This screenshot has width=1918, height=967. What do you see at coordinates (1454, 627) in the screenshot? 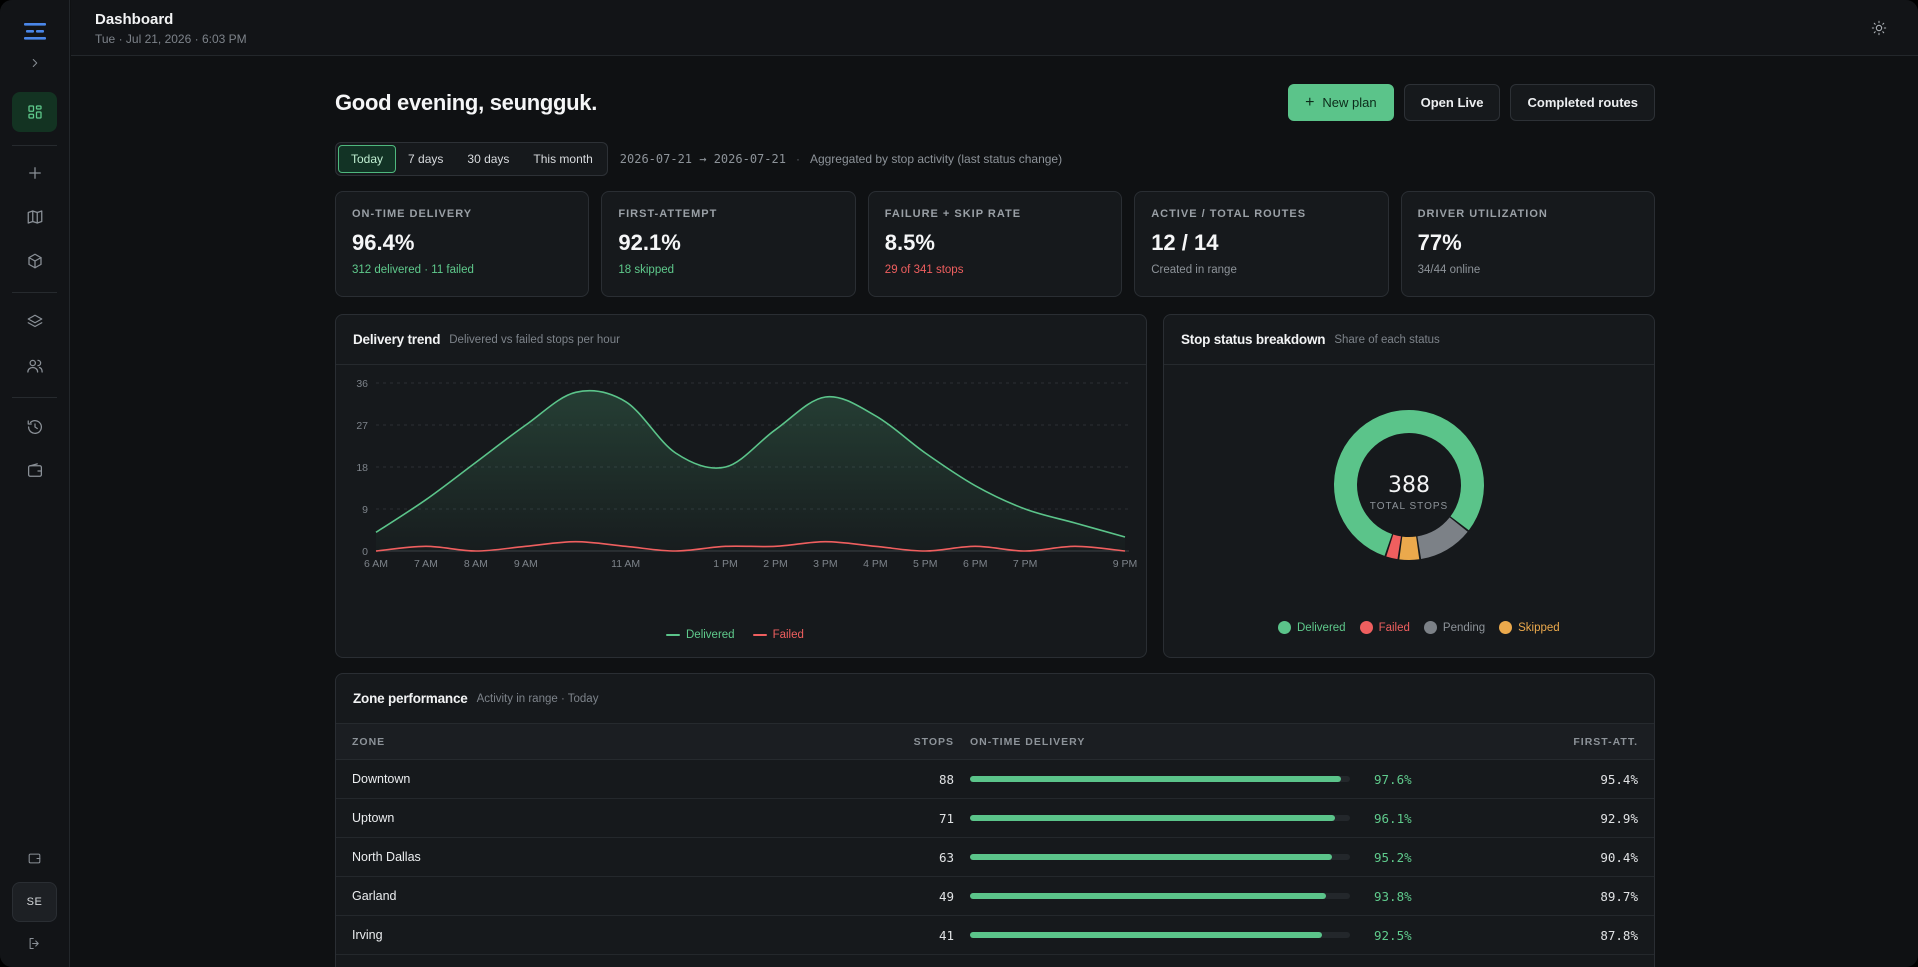
I see `legend-item-pending: Pending` at bounding box center [1454, 627].